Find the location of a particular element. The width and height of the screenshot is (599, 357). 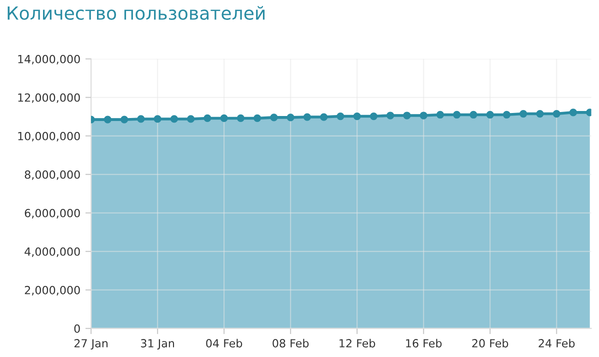

y-tick-label: 4,000,000 is located at coordinates (52, 252).